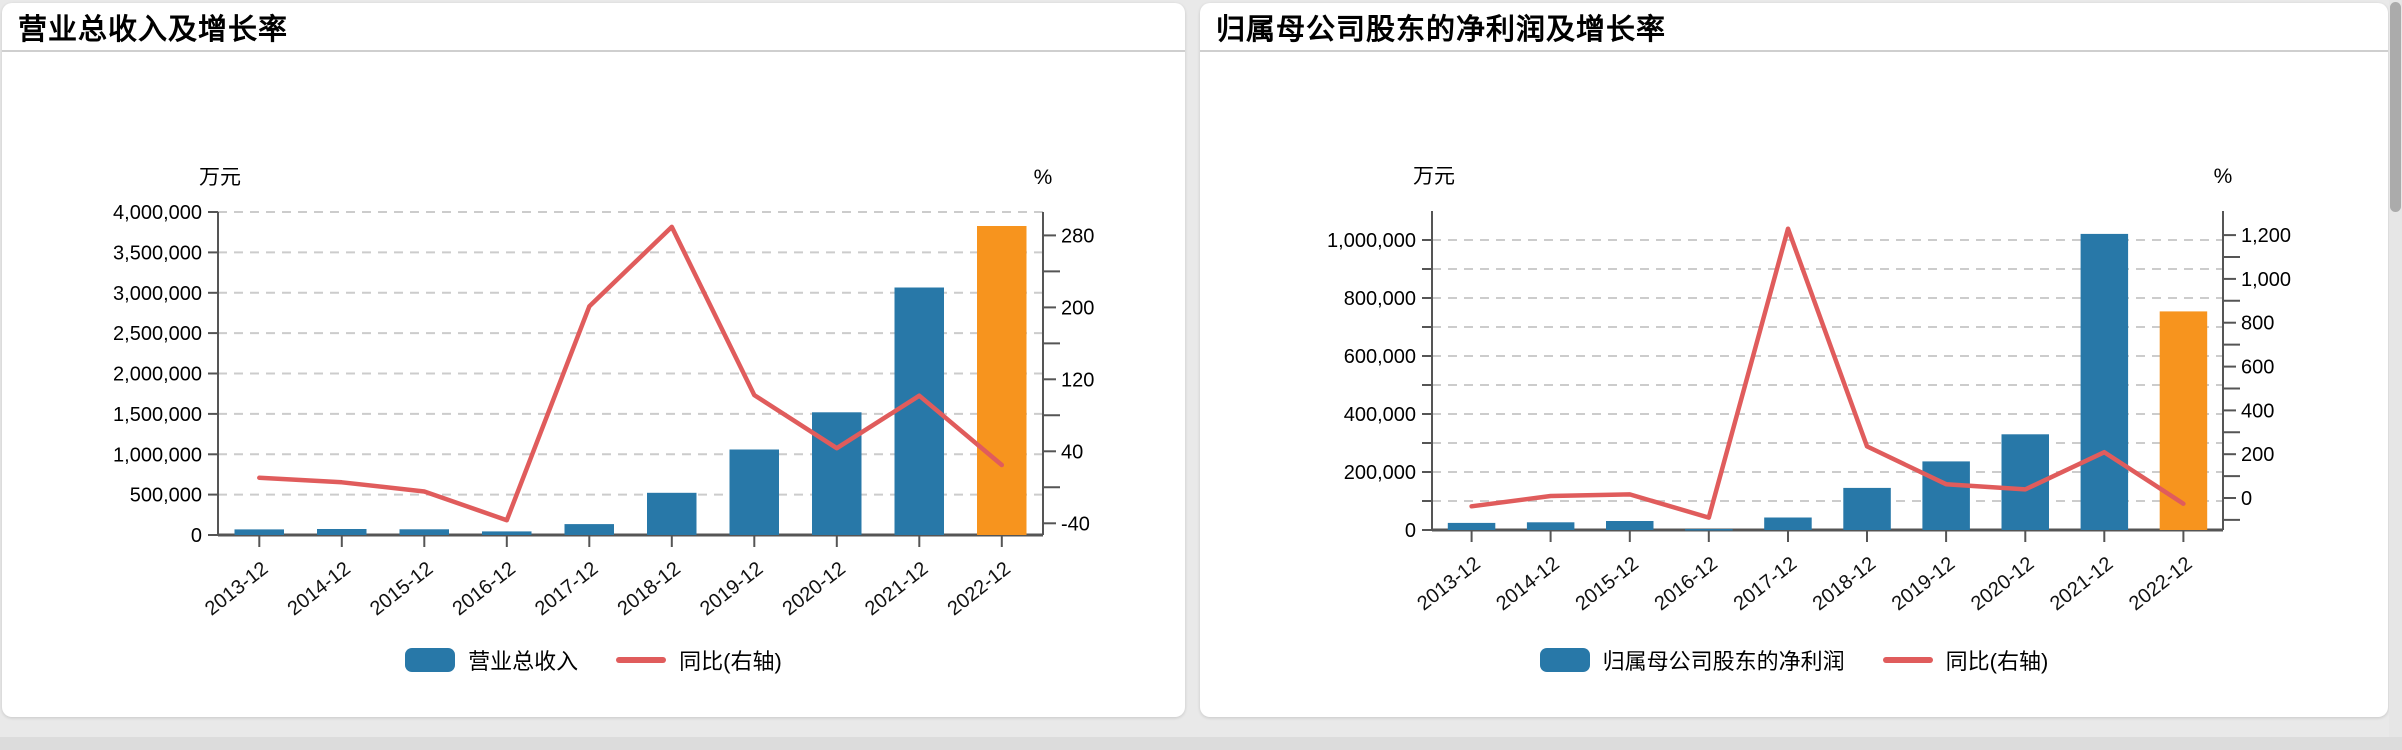 The width and height of the screenshot is (2402, 750). I want to click on legend-item-profit-bar: 归属母公司股东的净利润, so click(1692, 660).